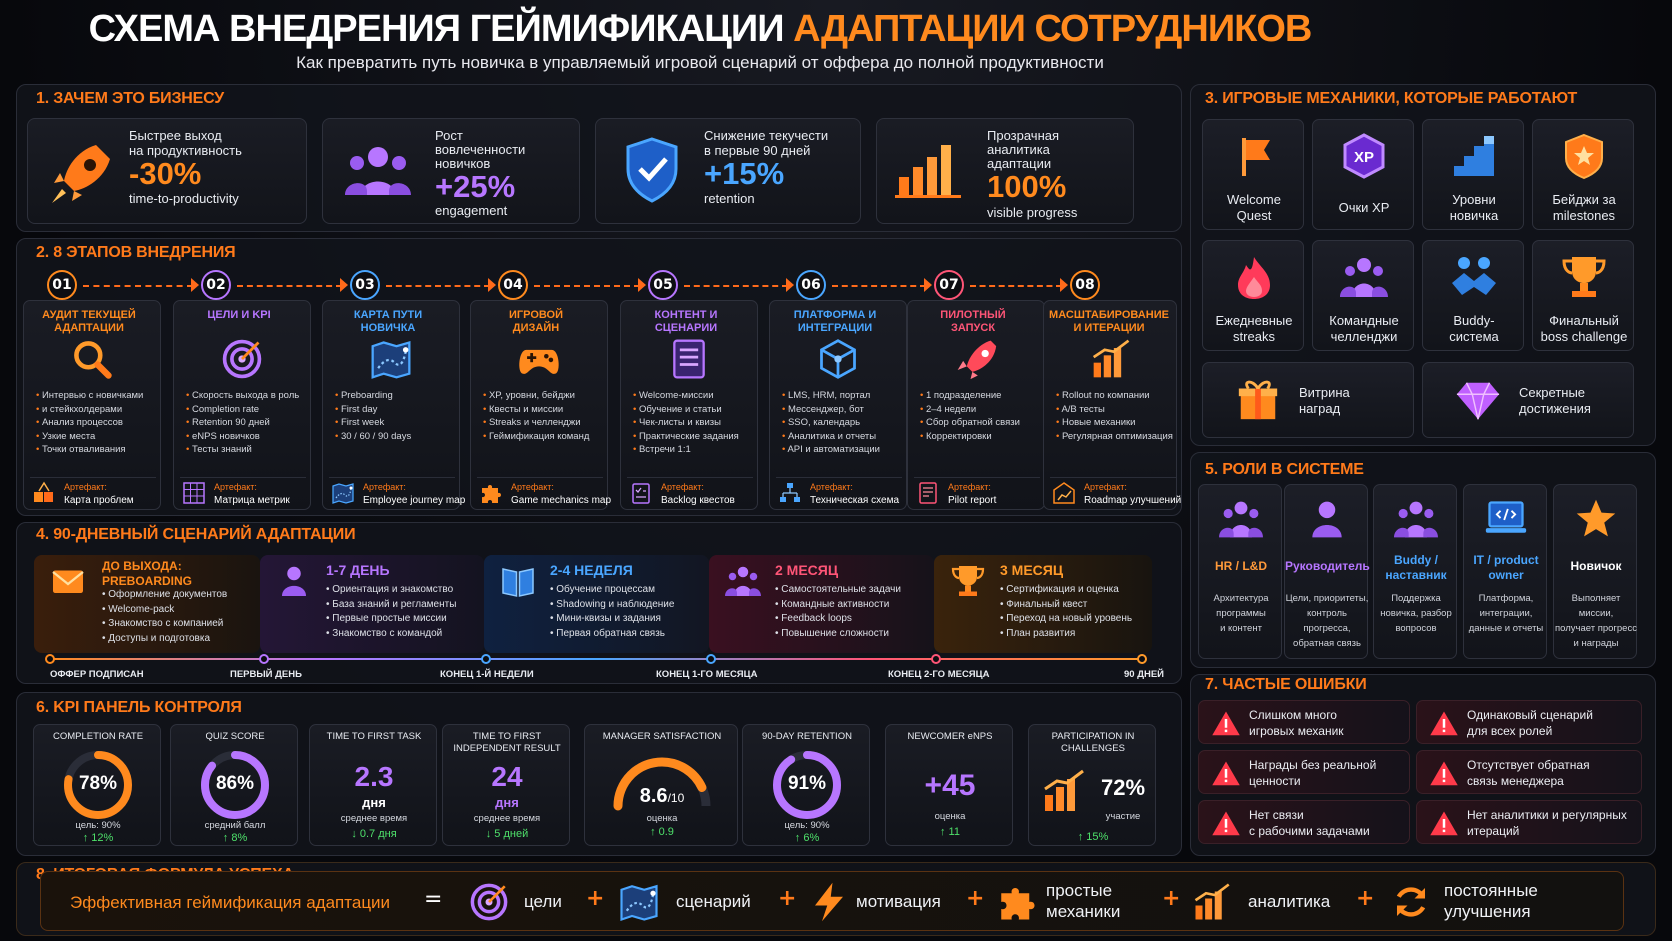  What do you see at coordinates (1065, 793) in the screenshot?
I see `bar-chart-icon` at bounding box center [1065, 793].